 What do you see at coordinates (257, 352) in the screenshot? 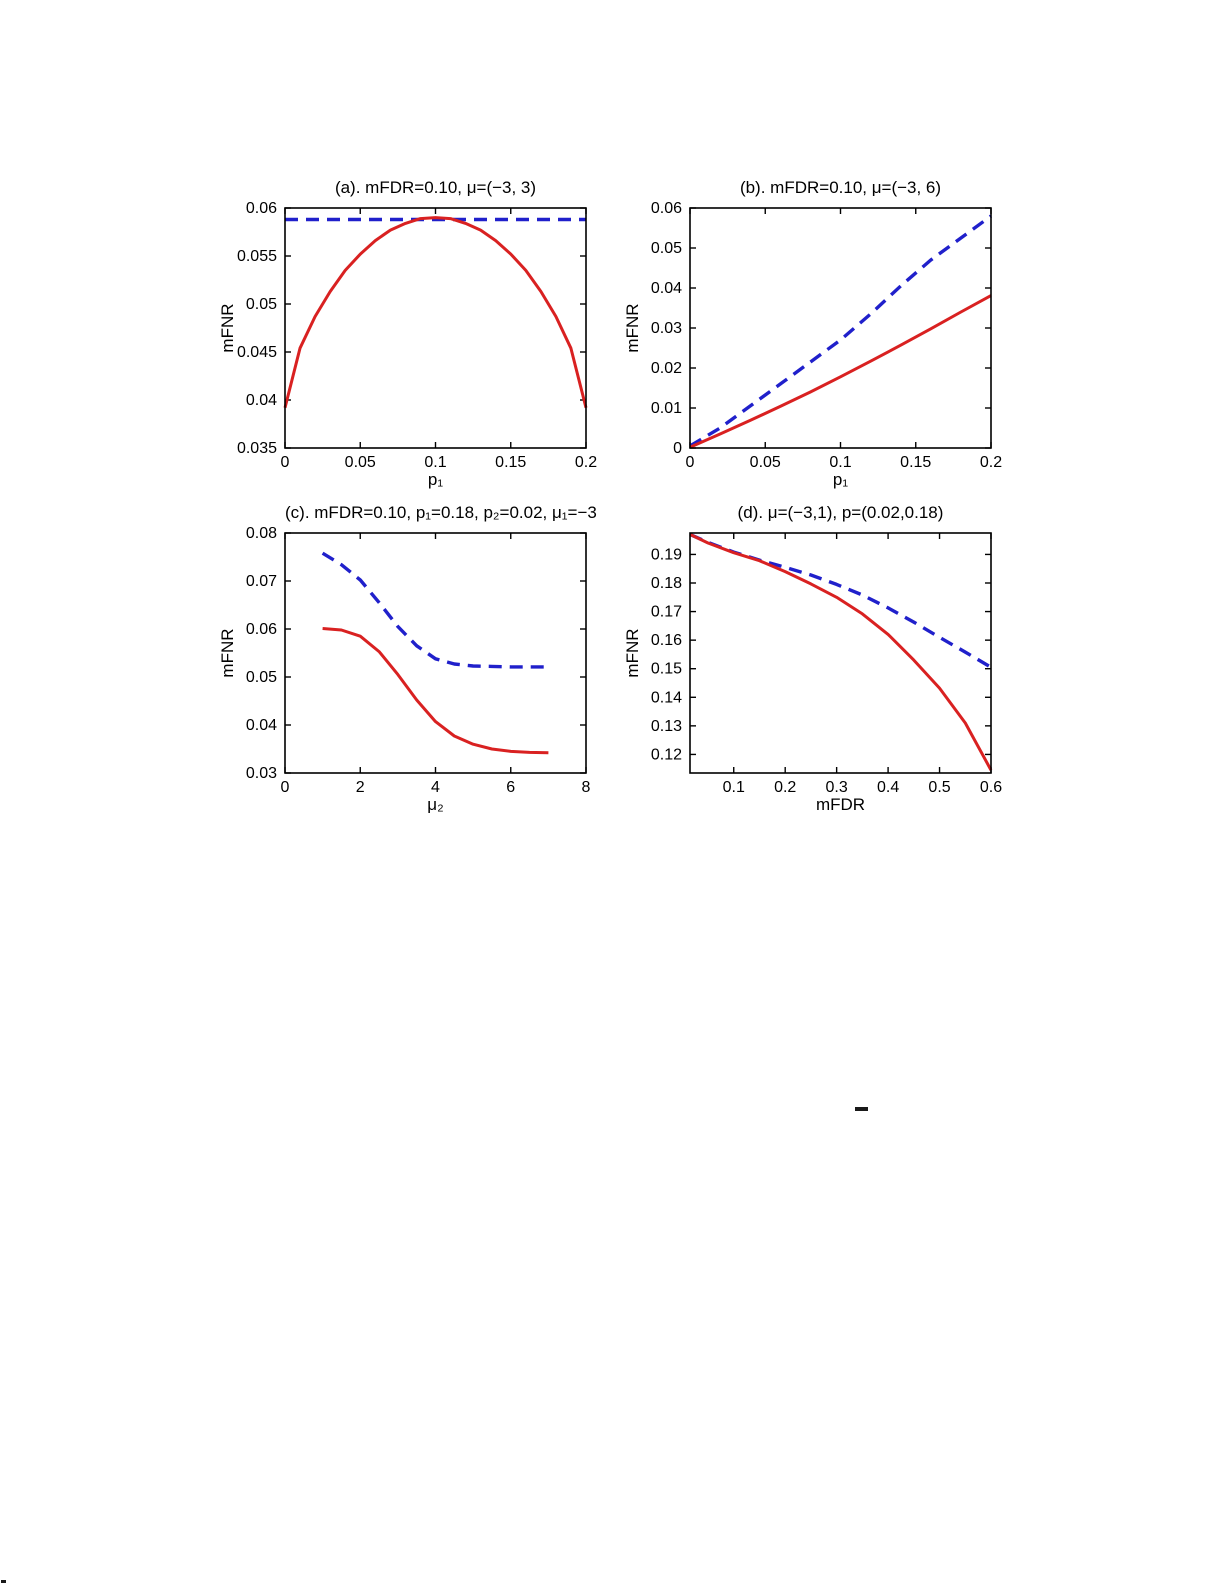
I see `y-tick-label: 0.045` at bounding box center [257, 352].